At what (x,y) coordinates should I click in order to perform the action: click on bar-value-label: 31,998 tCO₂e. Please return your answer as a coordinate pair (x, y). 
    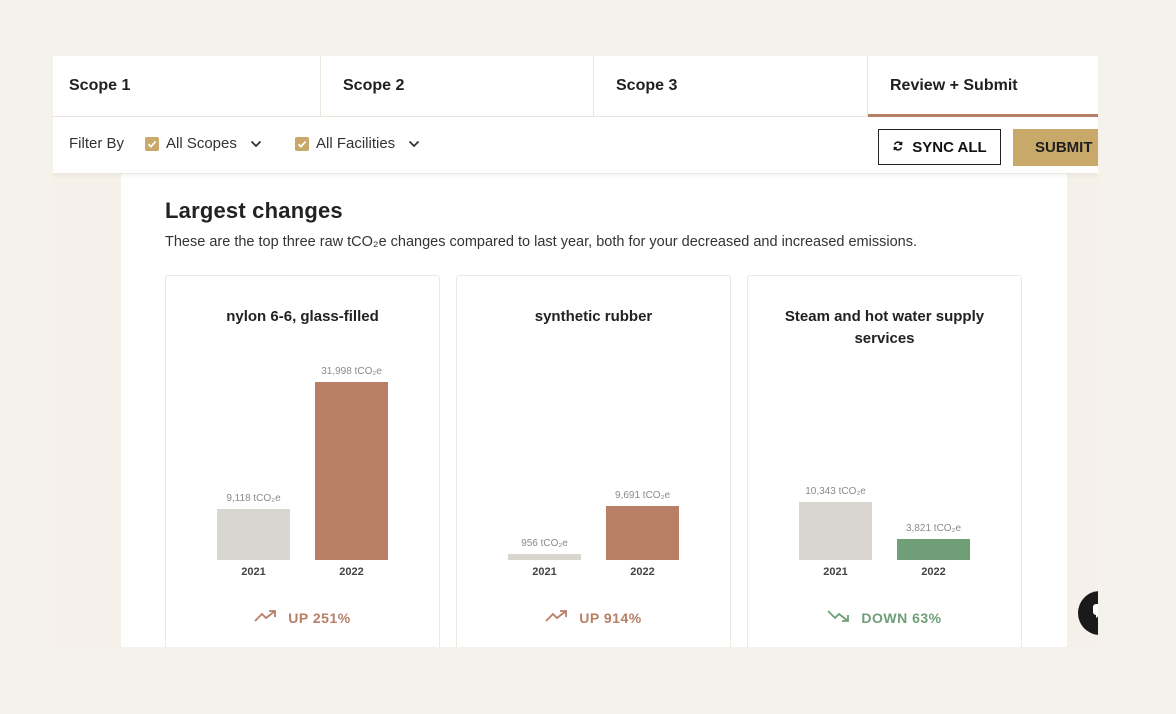
    Looking at the image, I should click on (351, 371).